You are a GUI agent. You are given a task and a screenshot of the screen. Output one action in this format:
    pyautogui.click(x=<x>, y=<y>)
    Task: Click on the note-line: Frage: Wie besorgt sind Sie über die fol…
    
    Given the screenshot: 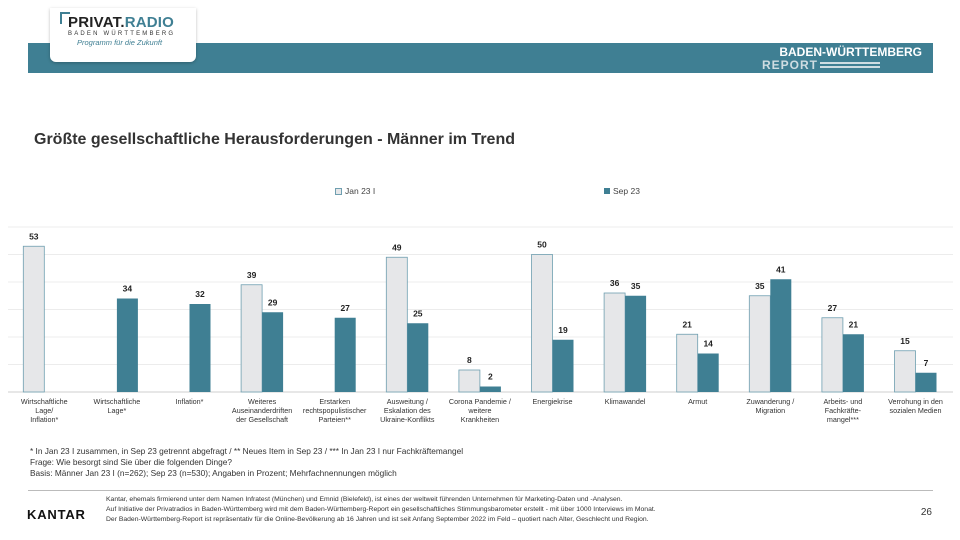 What is the action you would take?
    pyautogui.click(x=131, y=462)
    